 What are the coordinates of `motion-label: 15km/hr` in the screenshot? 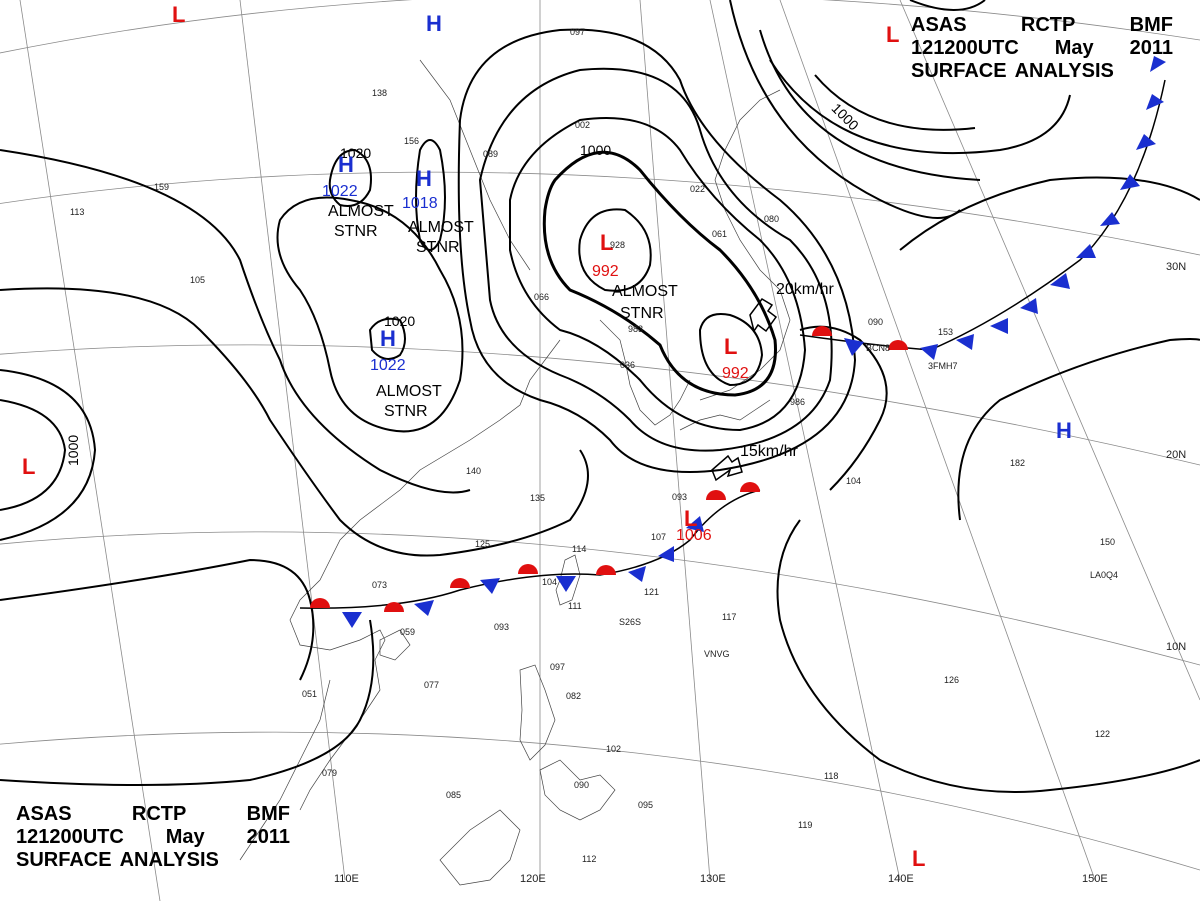 It's located at (769, 451).